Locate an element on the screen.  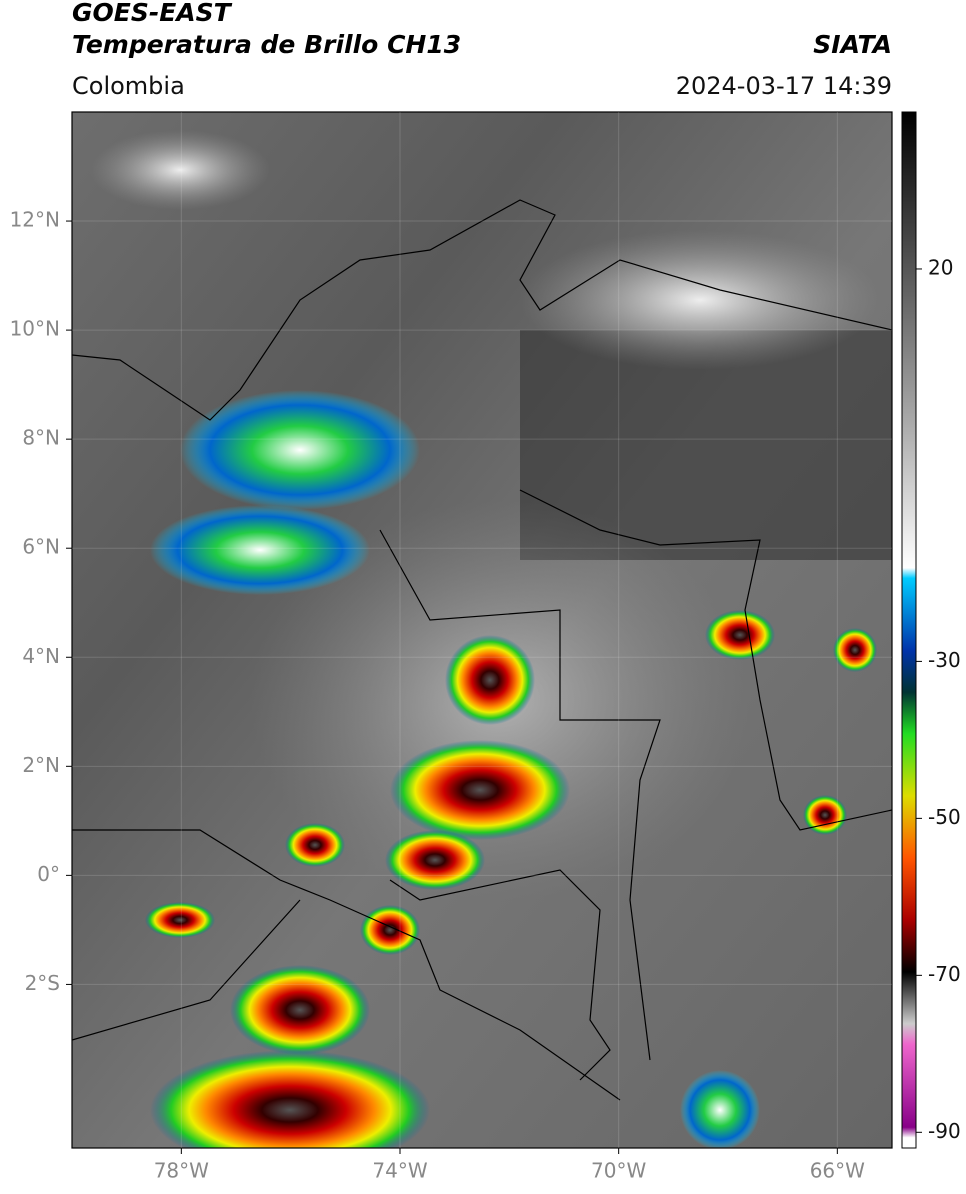
y-tick-label: 4°N is located at coordinates (41, 656).